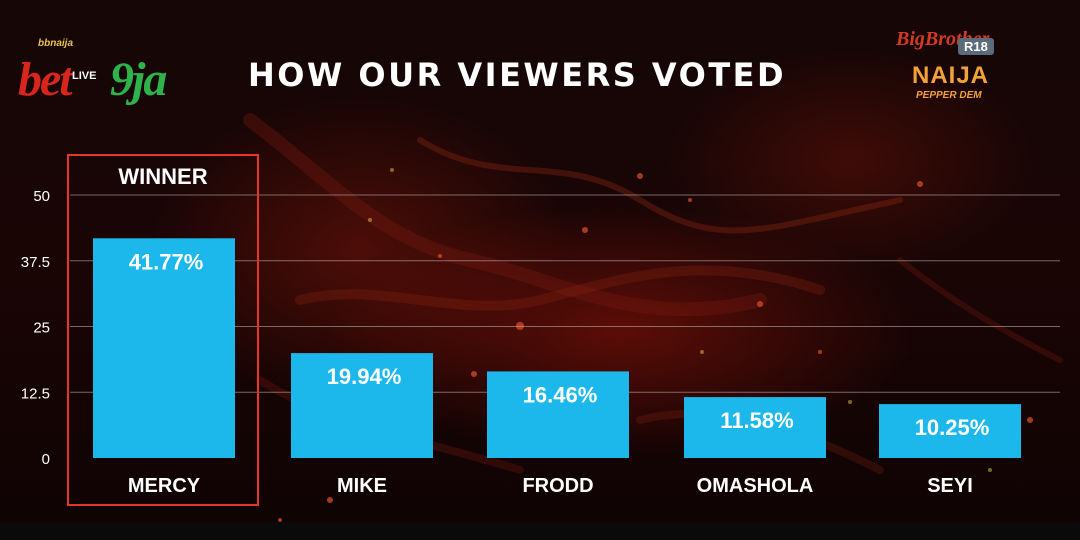 This screenshot has height=540, width=1080. I want to click on bar-mercy, so click(164, 348).